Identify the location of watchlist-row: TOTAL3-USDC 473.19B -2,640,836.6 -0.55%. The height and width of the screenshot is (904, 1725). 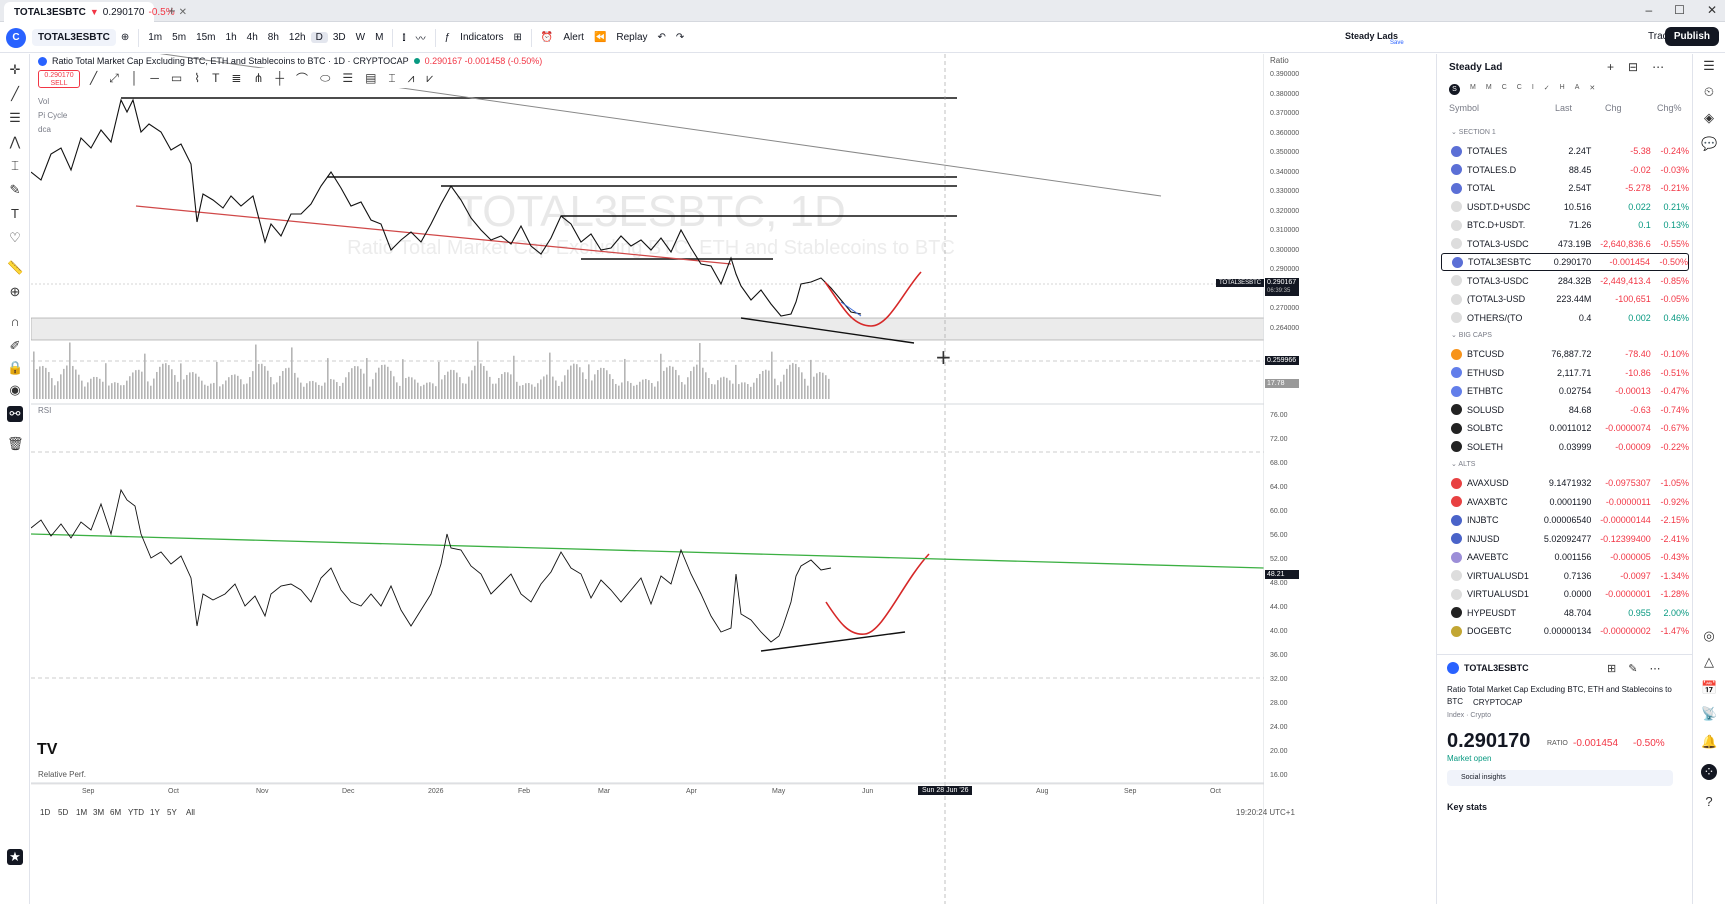
(1565, 244).